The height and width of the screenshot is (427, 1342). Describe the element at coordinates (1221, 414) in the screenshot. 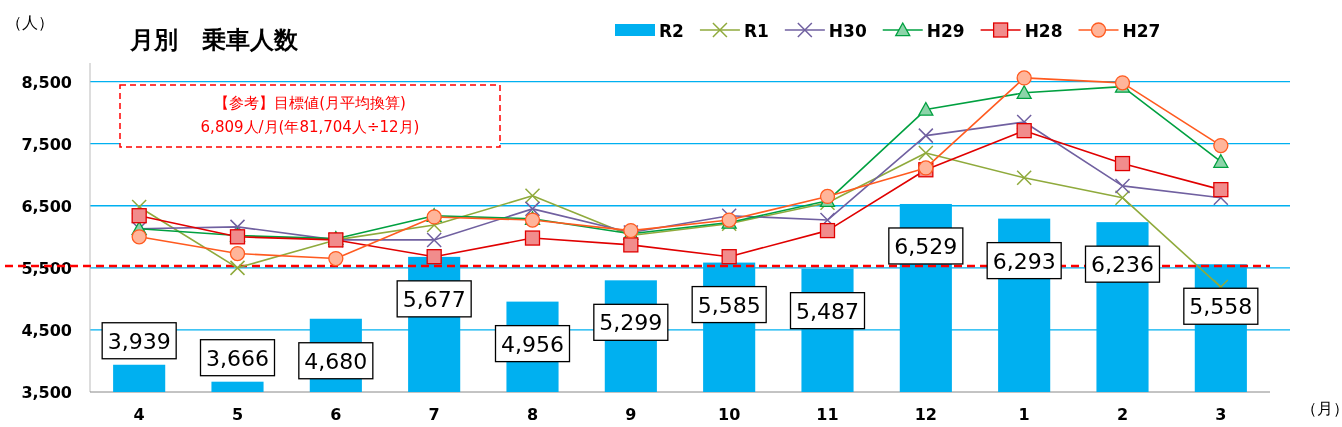

I see `x-tick-label: 3` at that location.